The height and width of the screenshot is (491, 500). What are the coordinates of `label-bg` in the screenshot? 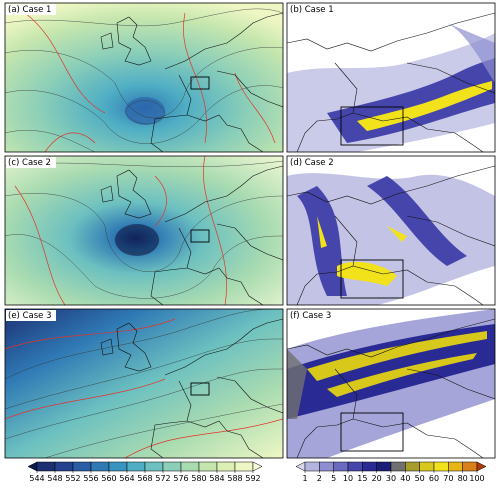 It's located at (31, 9).